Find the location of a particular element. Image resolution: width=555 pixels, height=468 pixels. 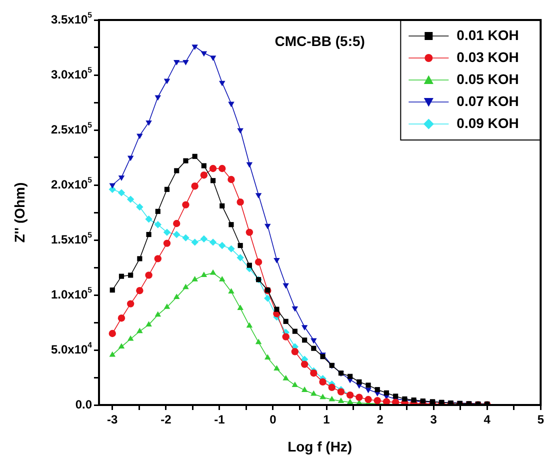

x-tick-label: 1 is located at coordinates (326, 419).